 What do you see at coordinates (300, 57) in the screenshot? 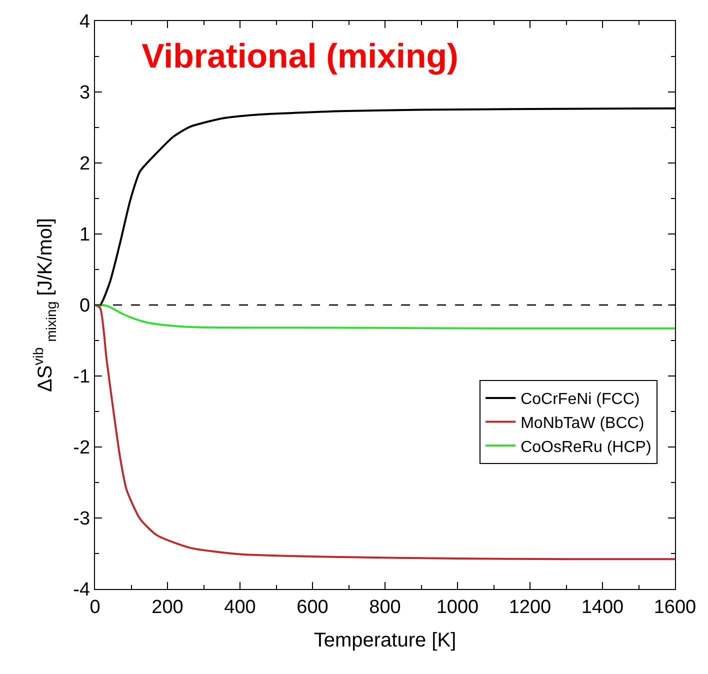
I see `text: Vibrational (mixing)` at bounding box center [300, 57].